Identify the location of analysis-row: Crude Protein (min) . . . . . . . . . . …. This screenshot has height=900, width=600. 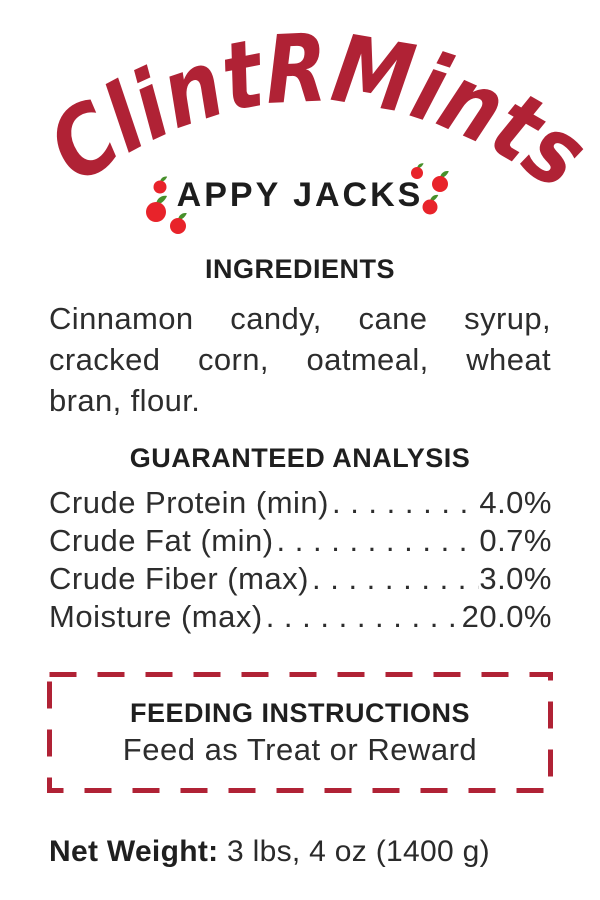
(300, 503).